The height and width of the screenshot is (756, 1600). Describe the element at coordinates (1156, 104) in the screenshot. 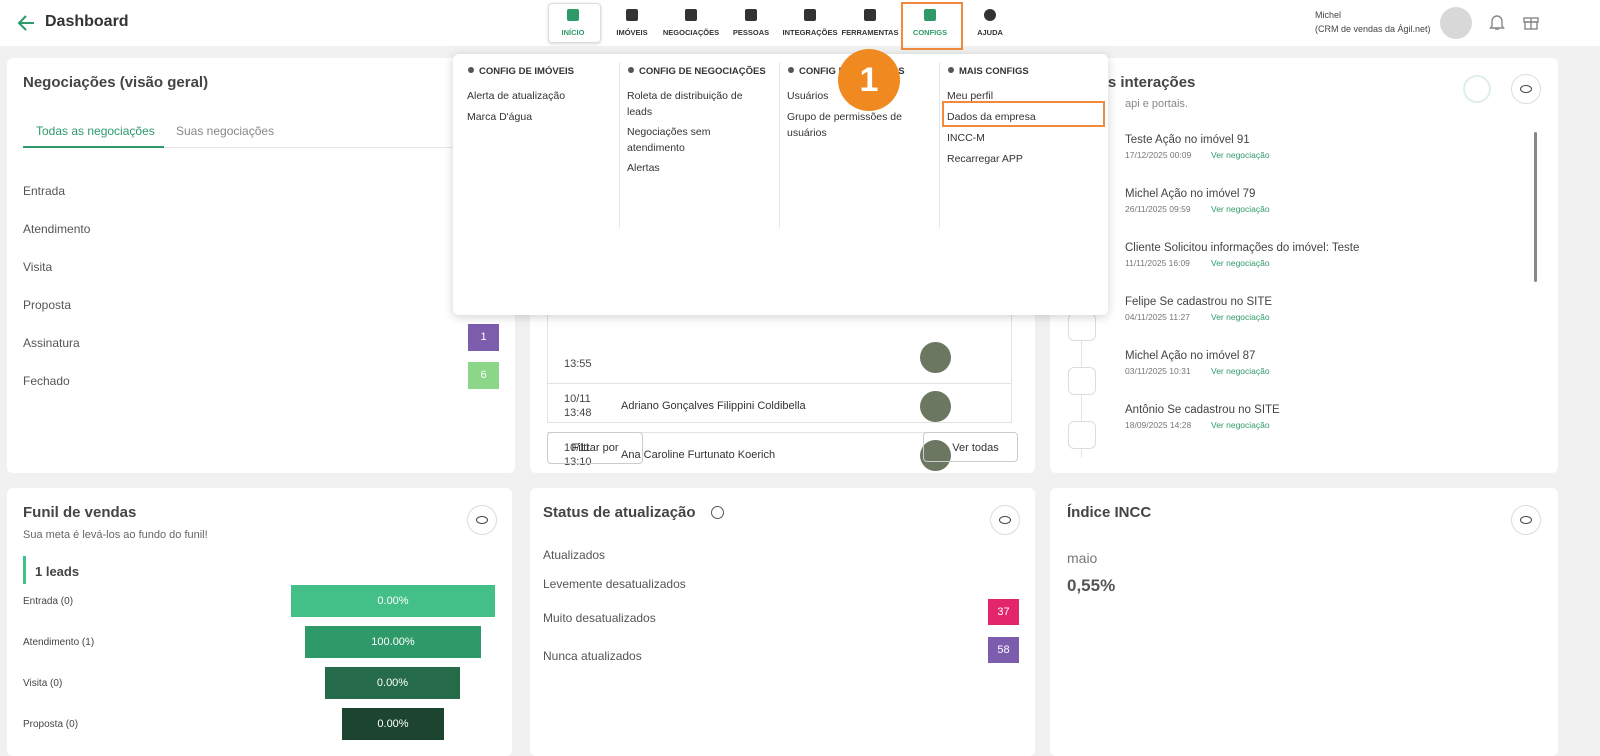

I see `card-subtitle: api e portais.` at that location.